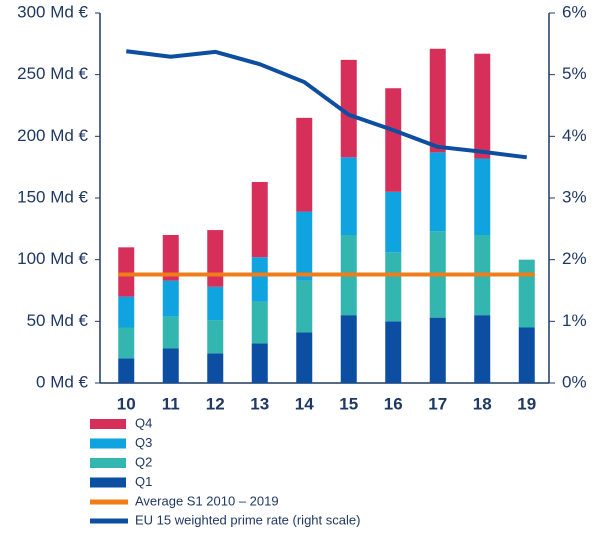  I want to click on y-tick-label: 150 Md €, so click(52, 196).